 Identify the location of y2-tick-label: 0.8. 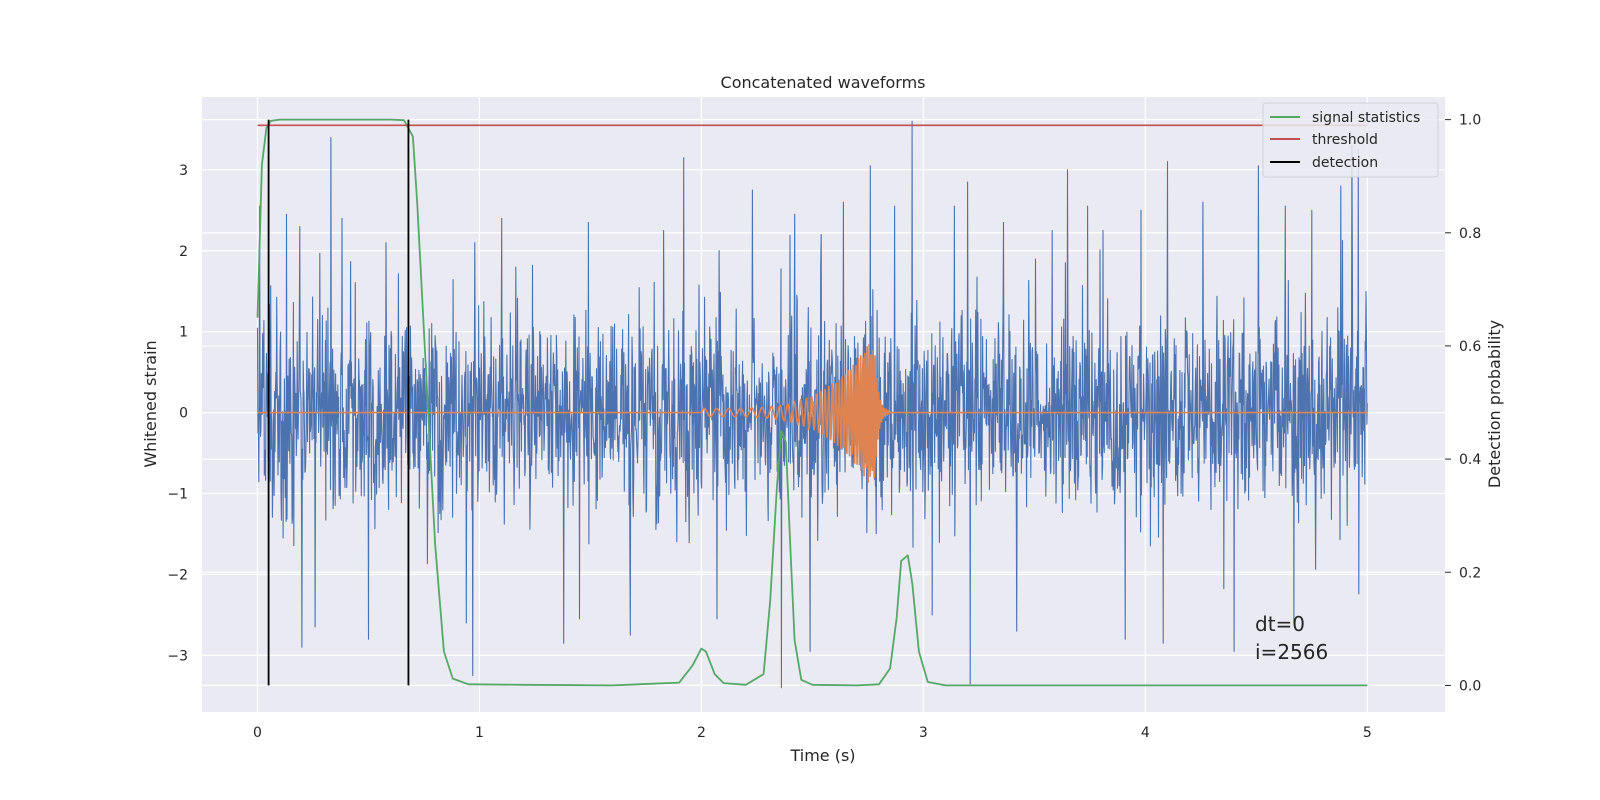
(1470, 234).